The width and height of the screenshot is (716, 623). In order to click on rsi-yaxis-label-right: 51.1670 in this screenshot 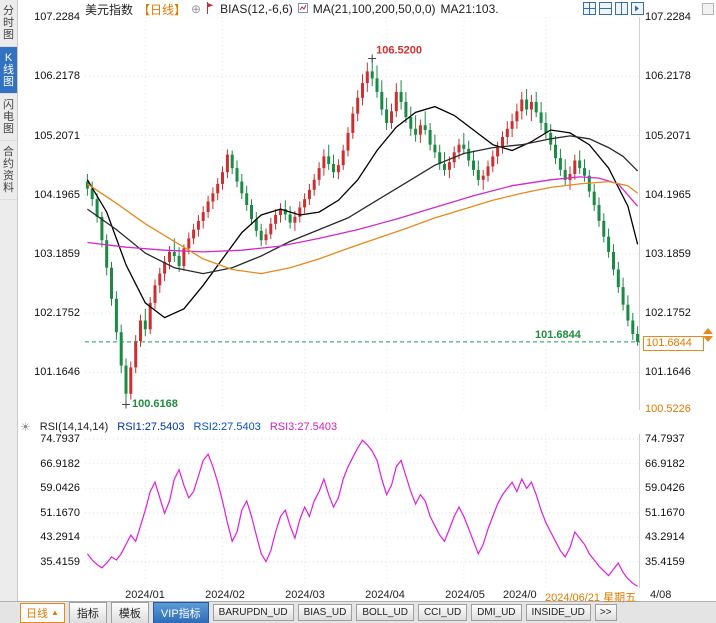, I will do `click(665, 512)`.